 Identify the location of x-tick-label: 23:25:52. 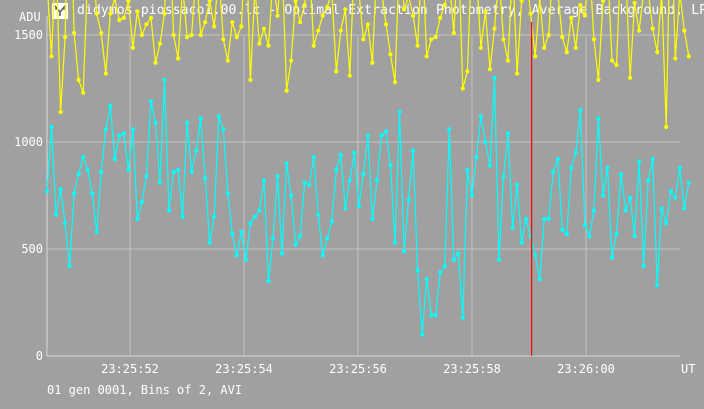
(130, 369).